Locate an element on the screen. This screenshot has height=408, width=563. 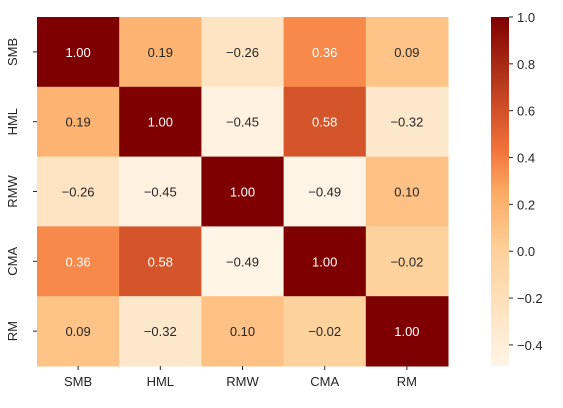
y-tick-label: HML is located at coordinates (12, 121).